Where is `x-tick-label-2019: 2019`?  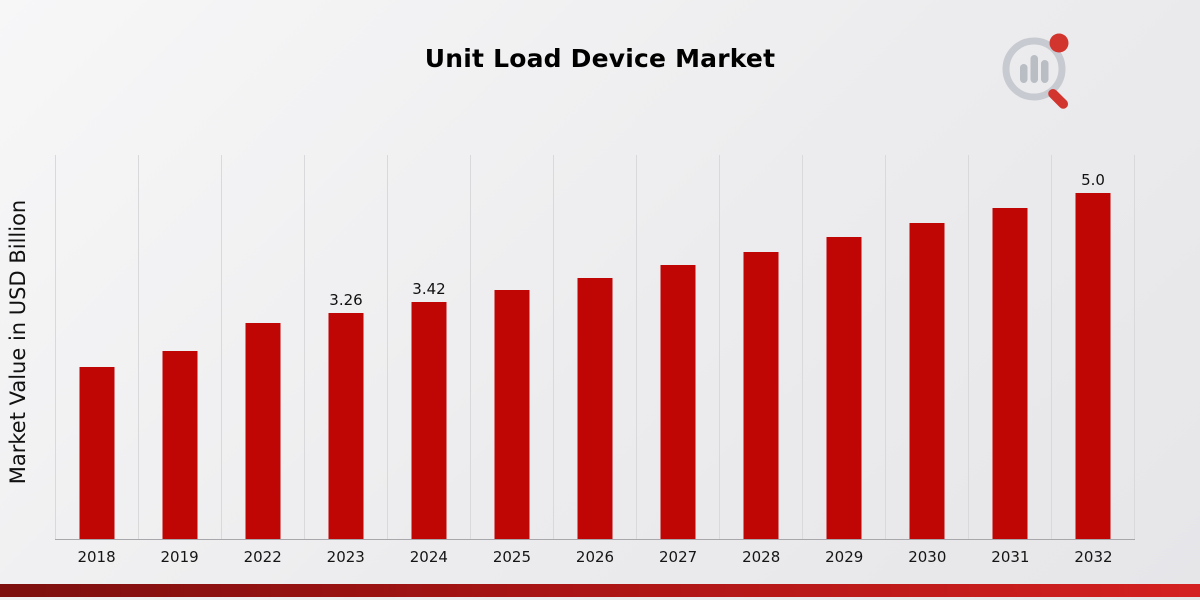 x-tick-label-2019: 2019 is located at coordinates (179, 557).